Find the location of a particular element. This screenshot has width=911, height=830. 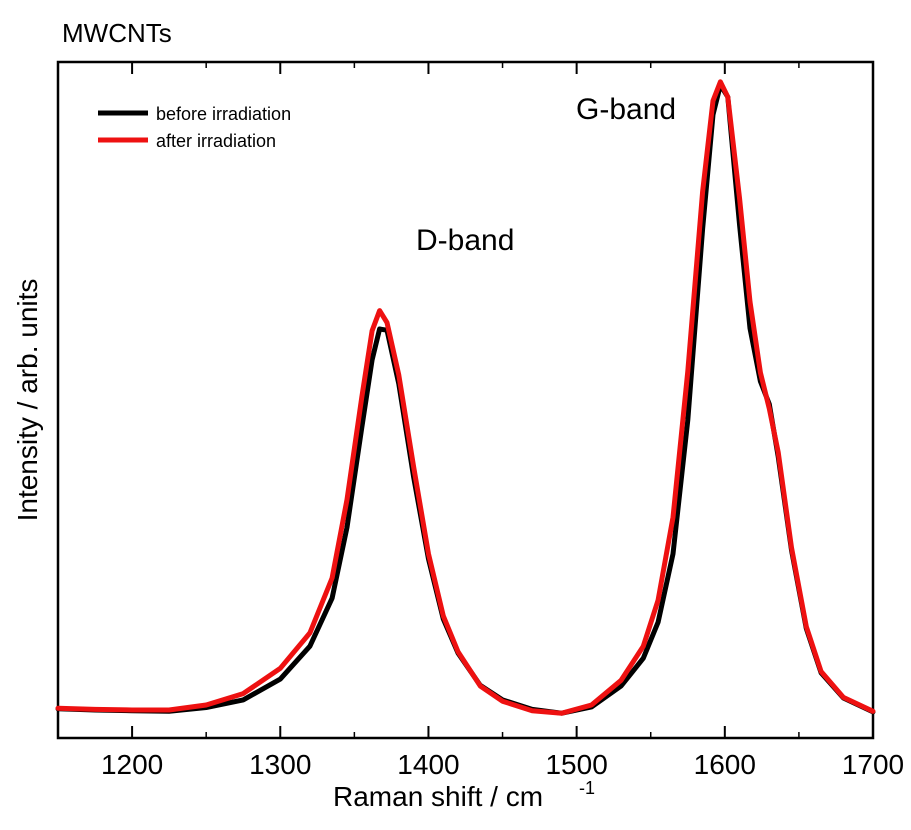

chart-title: MWCNTs is located at coordinates (117, 33).